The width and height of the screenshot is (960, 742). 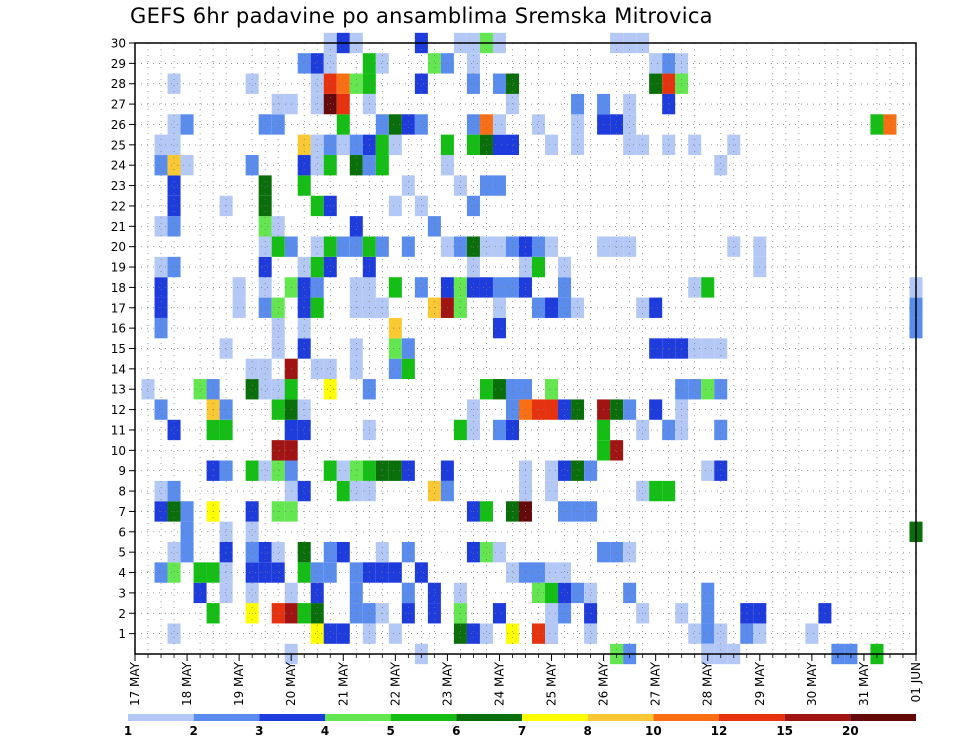 What do you see at coordinates (118, 451) in the screenshot?
I see `y-tick-label: 10` at bounding box center [118, 451].